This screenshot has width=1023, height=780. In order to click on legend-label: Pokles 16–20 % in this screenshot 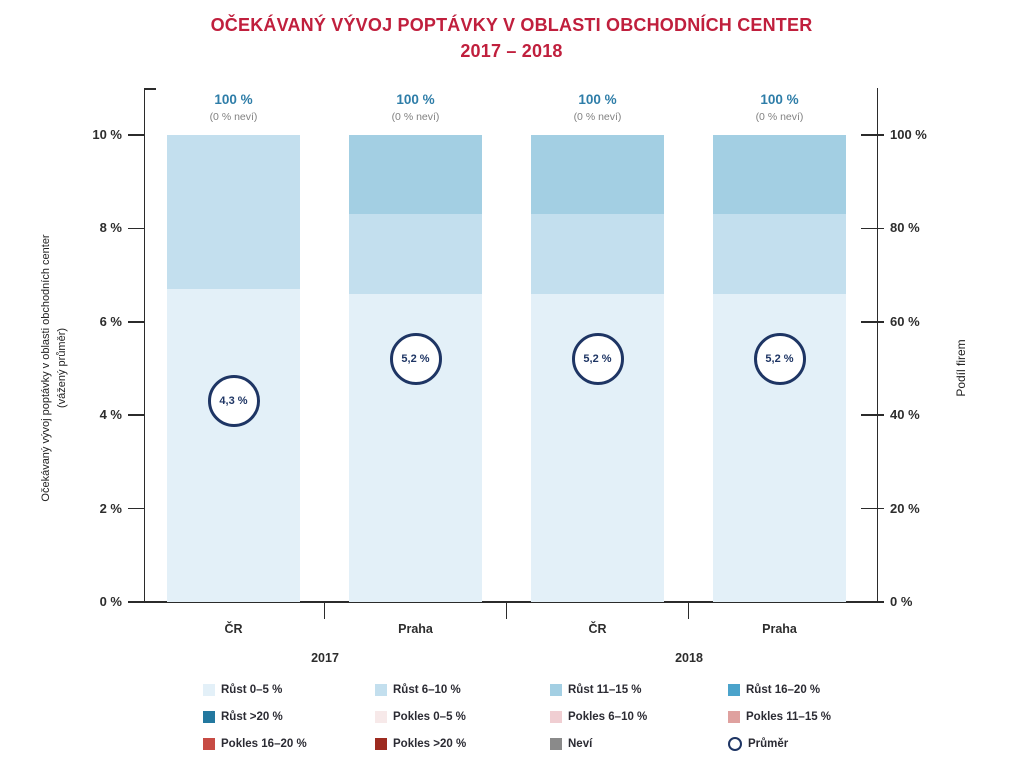, I will do `click(264, 744)`.